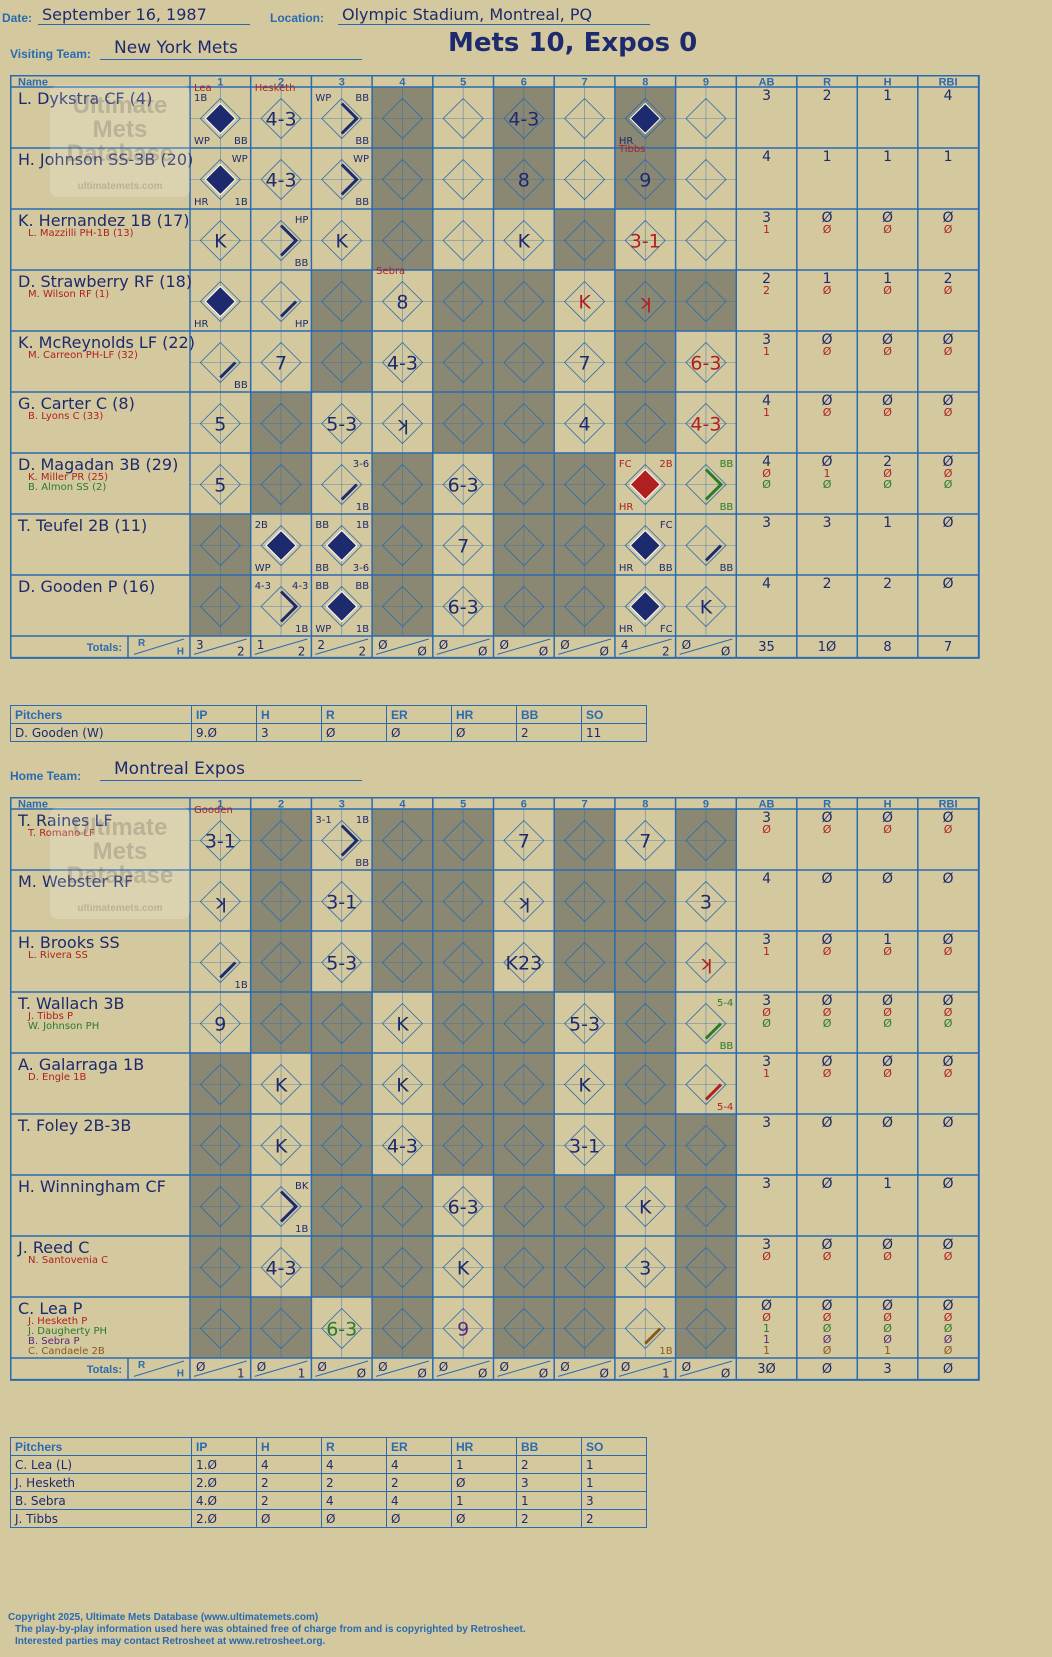 The height and width of the screenshot is (1657, 1052). I want to click on substitute-name: L. Rivera SS, so click(58, 955).